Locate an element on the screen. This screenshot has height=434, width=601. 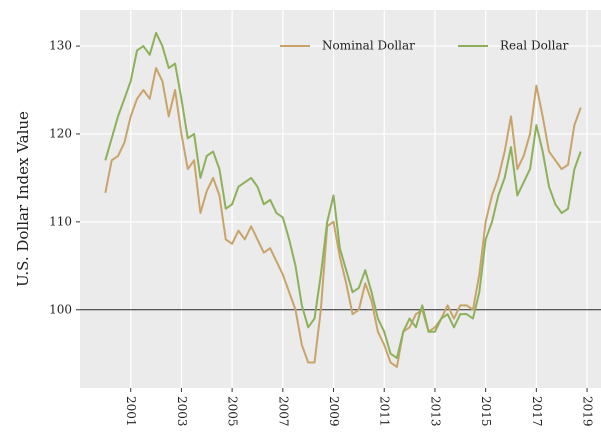
y-tick-label: 130 is located at coordinates (60, 46).